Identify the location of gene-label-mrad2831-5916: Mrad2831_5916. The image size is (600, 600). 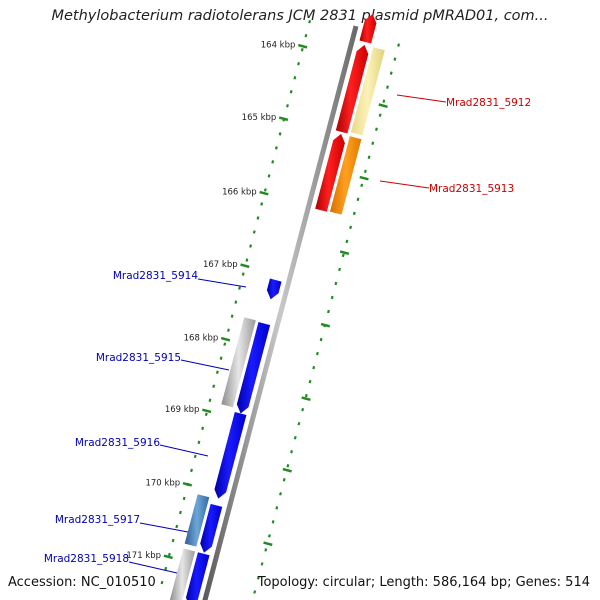
(117, 443).